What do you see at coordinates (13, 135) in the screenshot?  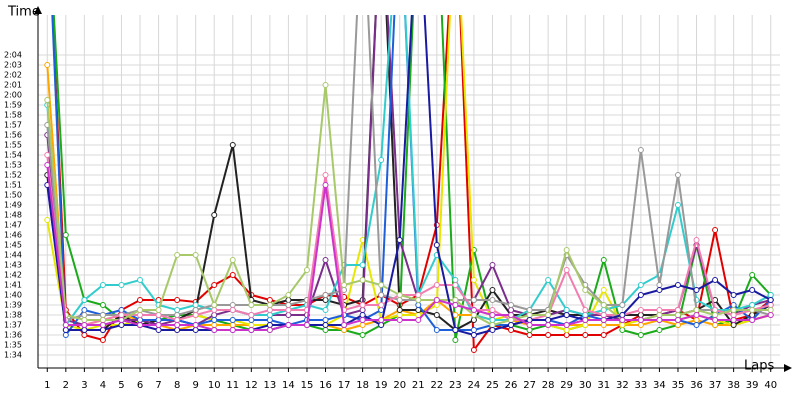 I see `y-tick-label: 1:56` at bounding box center [13, 135].